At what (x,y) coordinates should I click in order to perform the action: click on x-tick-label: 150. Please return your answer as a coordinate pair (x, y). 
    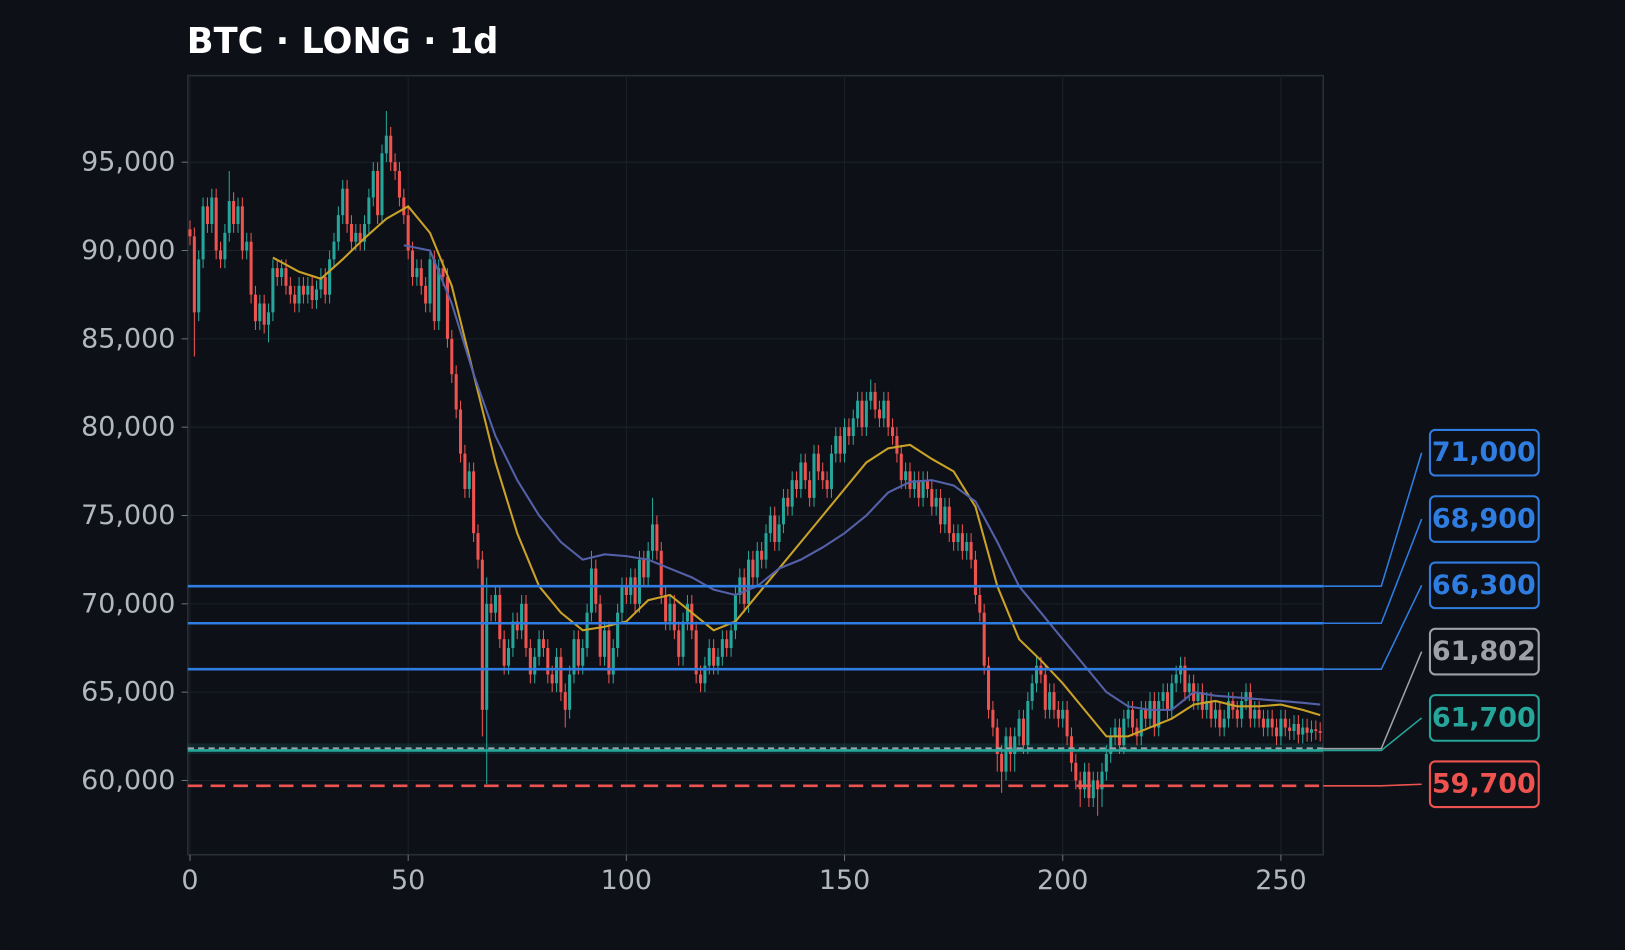
    Looking at the image, I should click on (844, 880).